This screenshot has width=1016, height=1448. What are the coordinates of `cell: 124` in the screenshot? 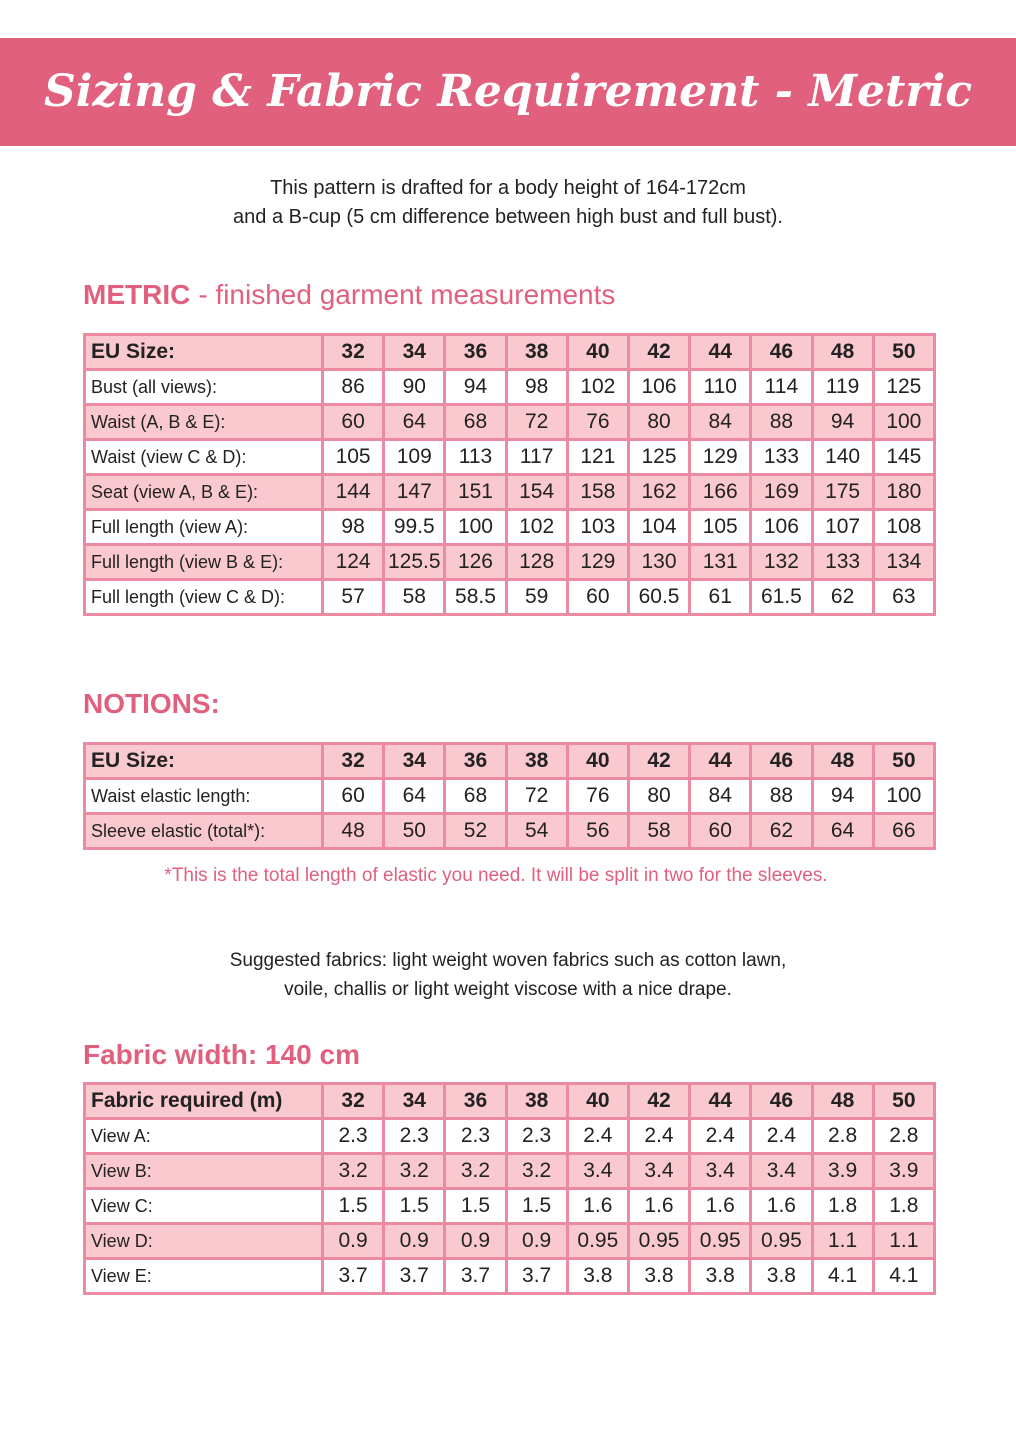 It's located at (353, 562).